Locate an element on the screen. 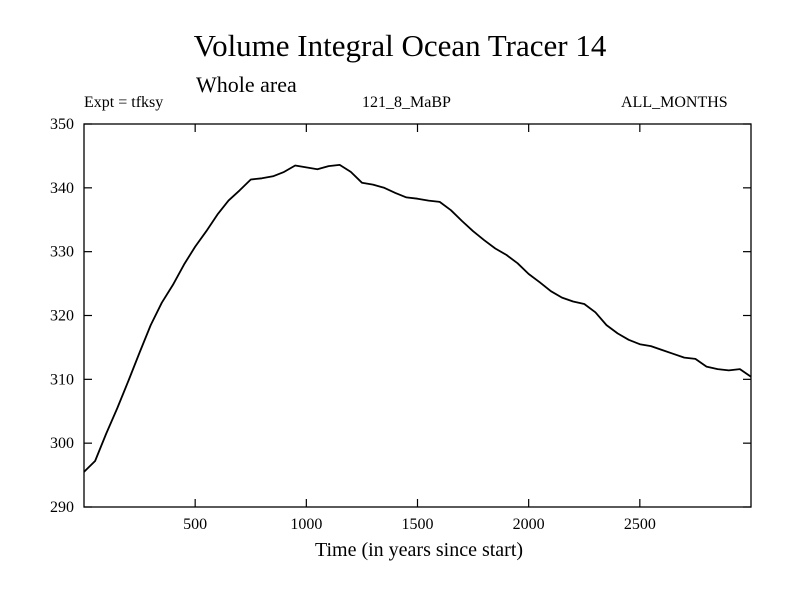  experiment-label: Expt = tfksy is located at coordinates (124, 102).